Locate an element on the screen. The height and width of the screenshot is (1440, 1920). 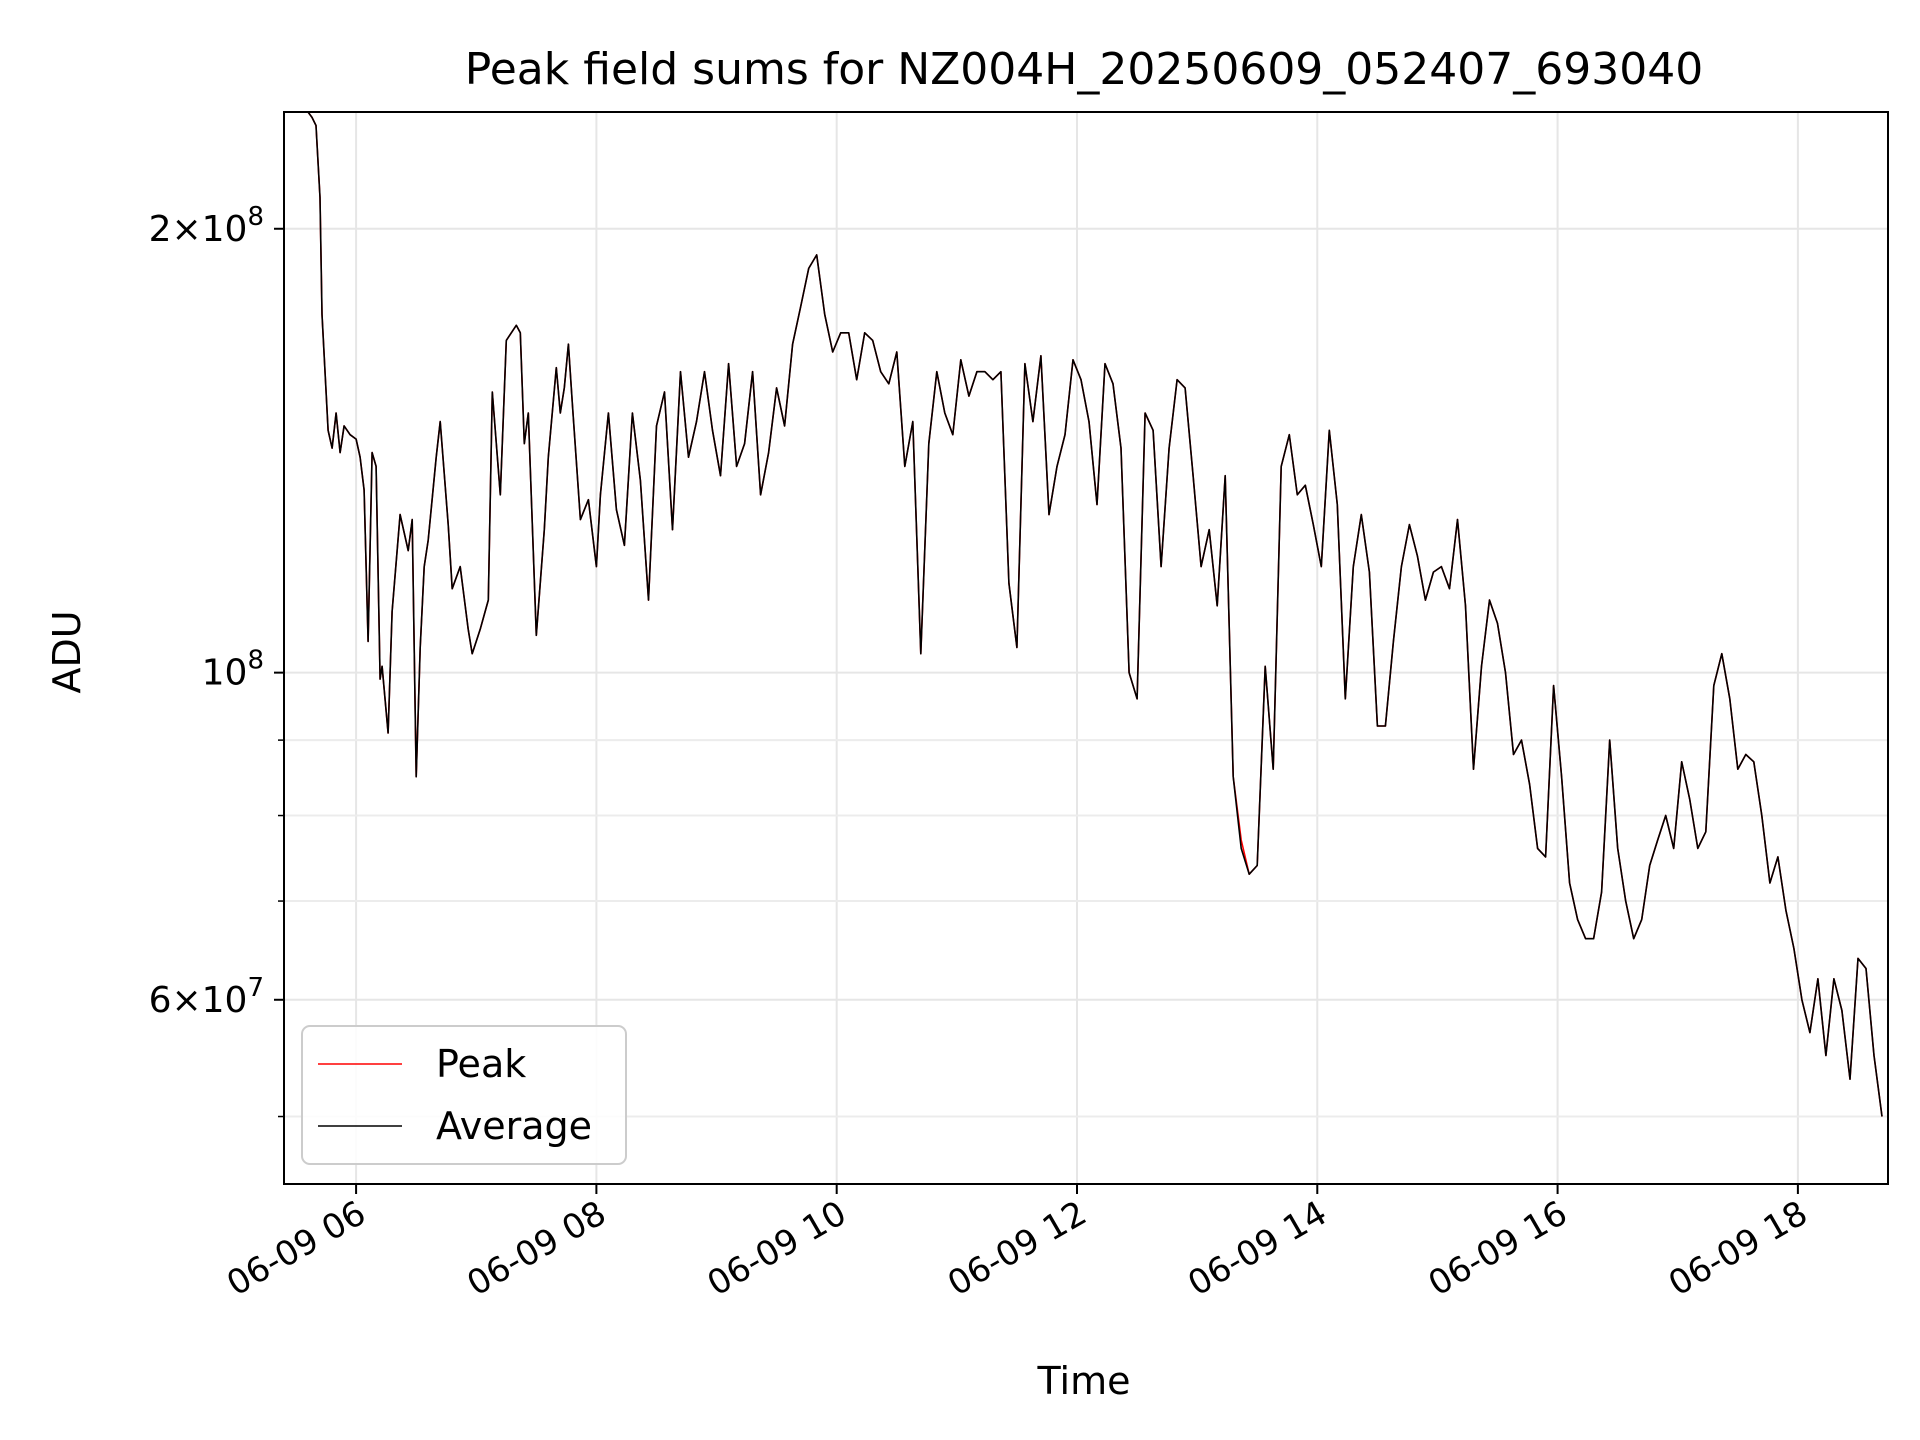
y-tick-label: 108 is located at coordinates (233, 670).